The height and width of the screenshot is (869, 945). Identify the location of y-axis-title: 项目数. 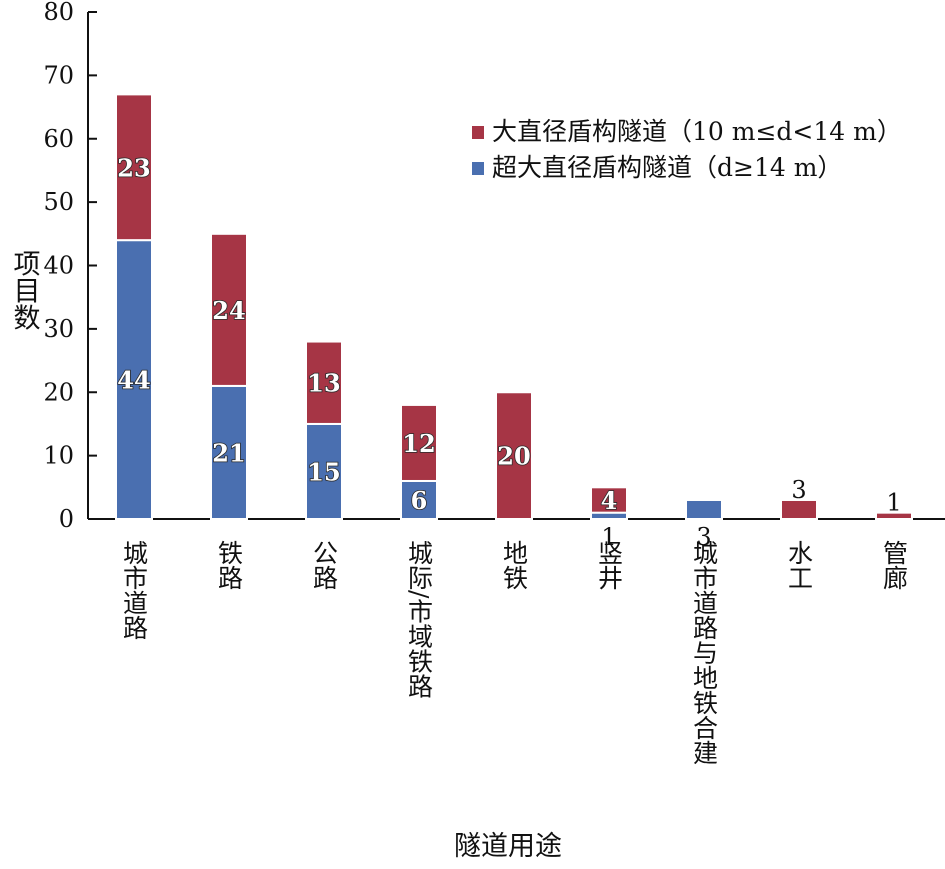
(25, 290).